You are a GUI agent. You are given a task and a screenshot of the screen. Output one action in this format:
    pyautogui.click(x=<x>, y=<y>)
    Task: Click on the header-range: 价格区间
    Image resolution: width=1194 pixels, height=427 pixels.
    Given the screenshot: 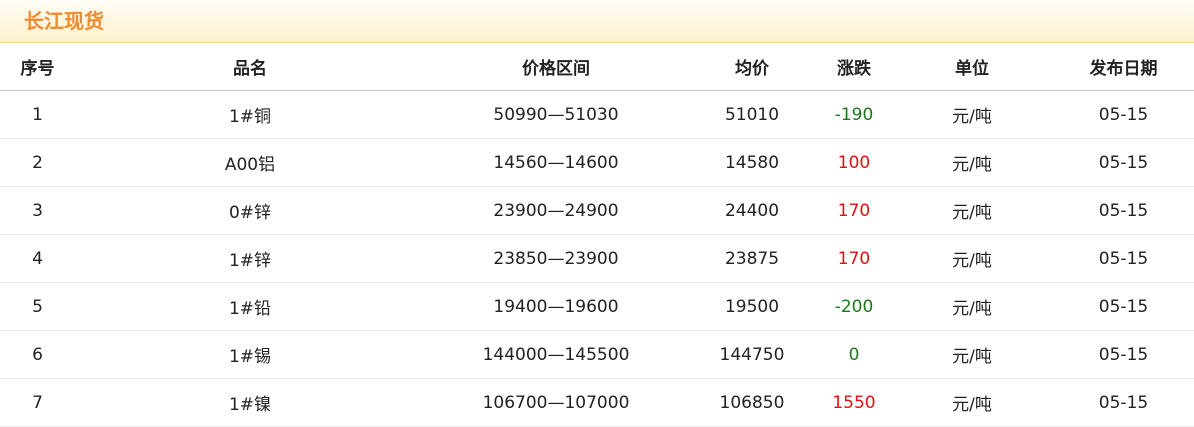 What is the action you would take?
    pyautogui.click(x=556, y=67)
    